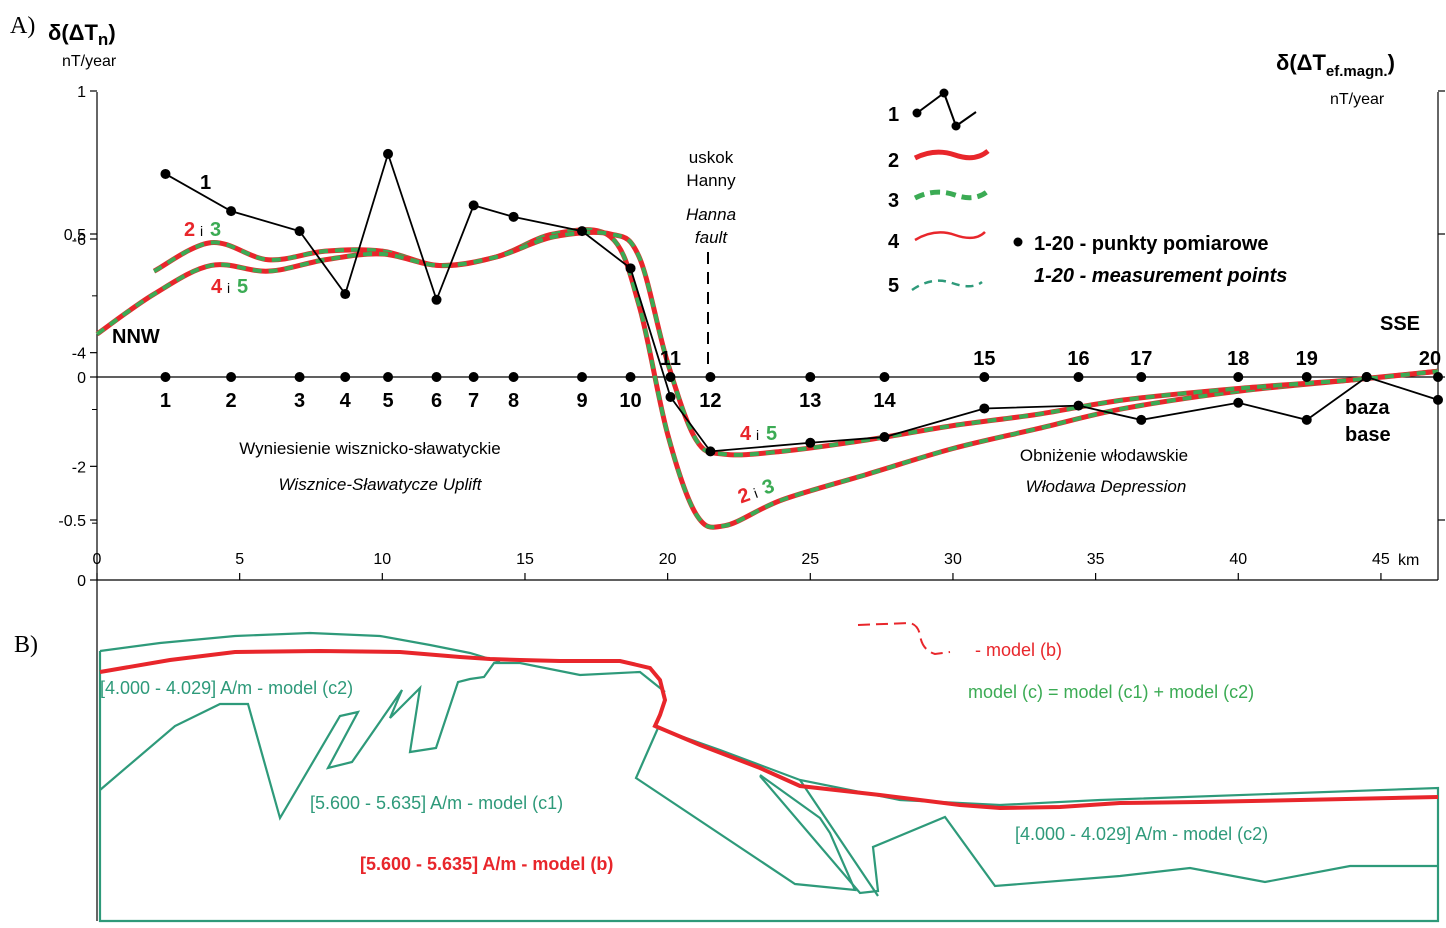 The width and height of the screenshot is (1446, 928). What do you see at coordinates (97, 559) in the screenshot?
I see `x-tick-label: 0` at bounding box center [97, 559].